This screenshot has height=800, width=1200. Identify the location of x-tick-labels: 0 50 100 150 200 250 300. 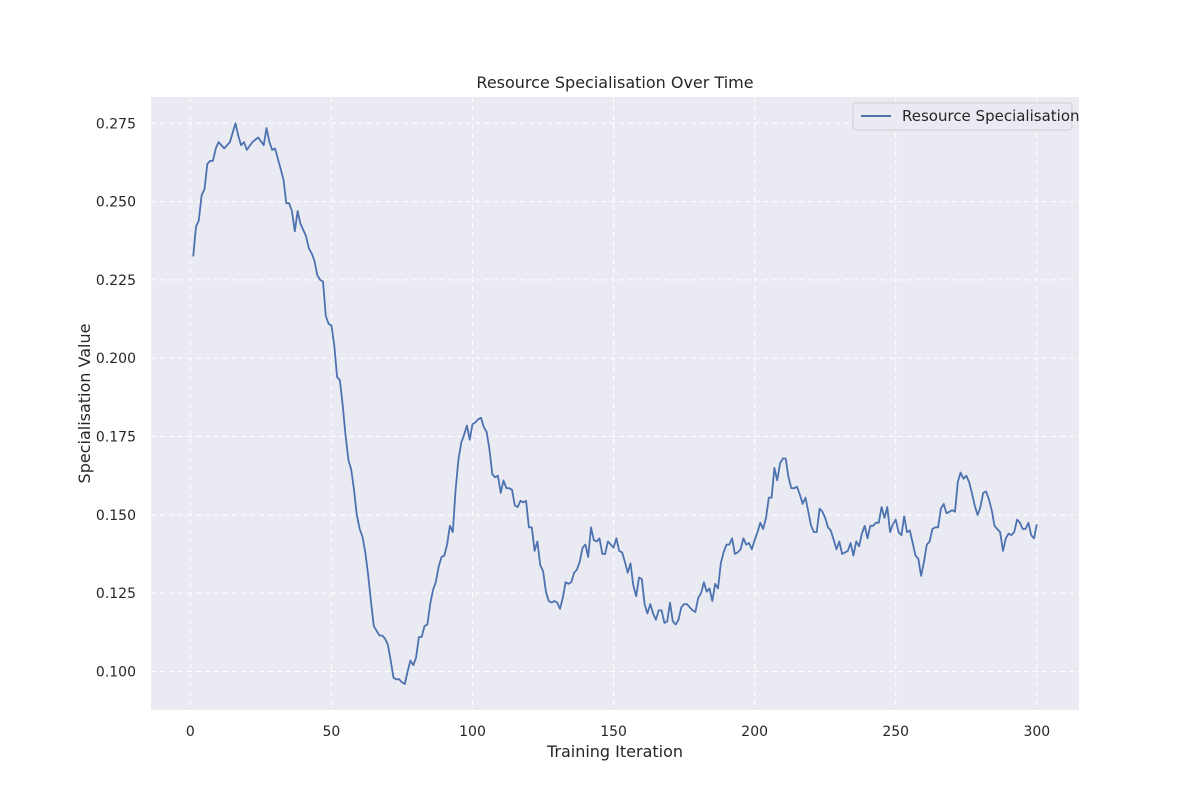
(618, 732).